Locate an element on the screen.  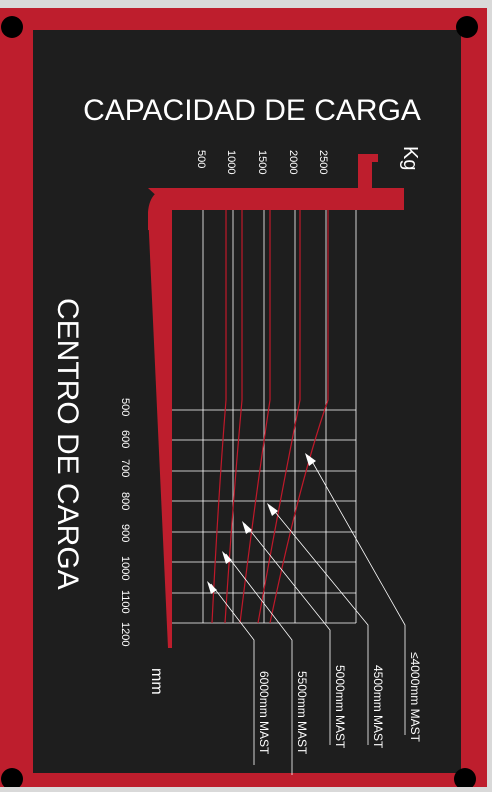
mast-label-4500: 4500mm MAST is located at coordinates (378, 707).